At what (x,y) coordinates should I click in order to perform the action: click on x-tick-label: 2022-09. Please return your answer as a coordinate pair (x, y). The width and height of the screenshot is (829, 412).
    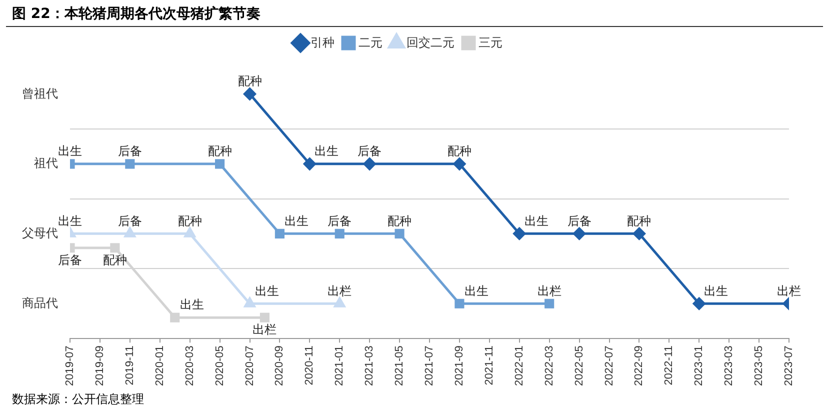
    Looking at the image, I should click on (639, 366).